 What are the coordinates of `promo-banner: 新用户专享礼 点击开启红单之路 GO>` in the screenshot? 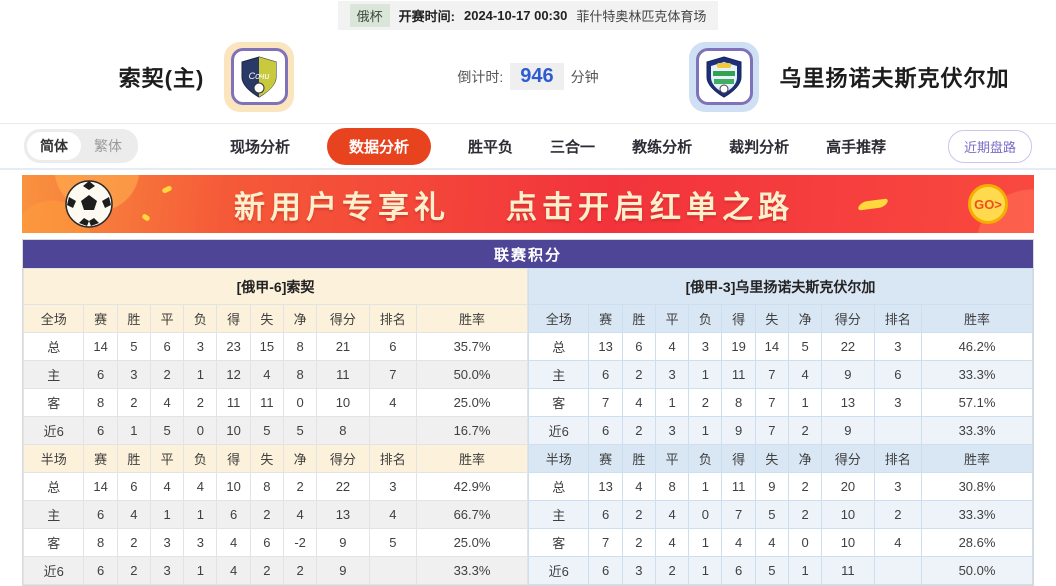 It's located at (528, 204).